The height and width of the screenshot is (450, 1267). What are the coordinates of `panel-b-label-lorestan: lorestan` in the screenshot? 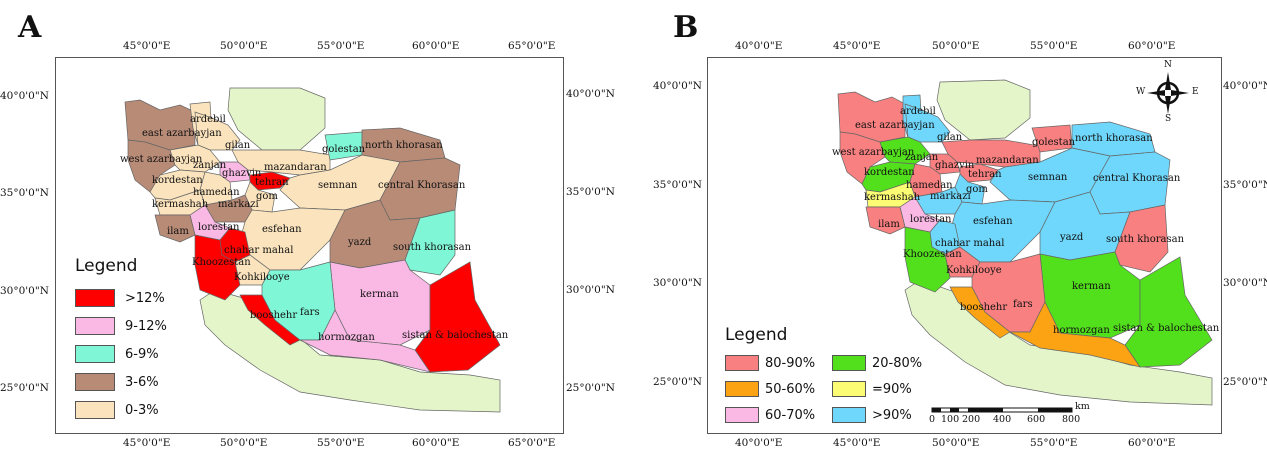 It's located at (931, 219).